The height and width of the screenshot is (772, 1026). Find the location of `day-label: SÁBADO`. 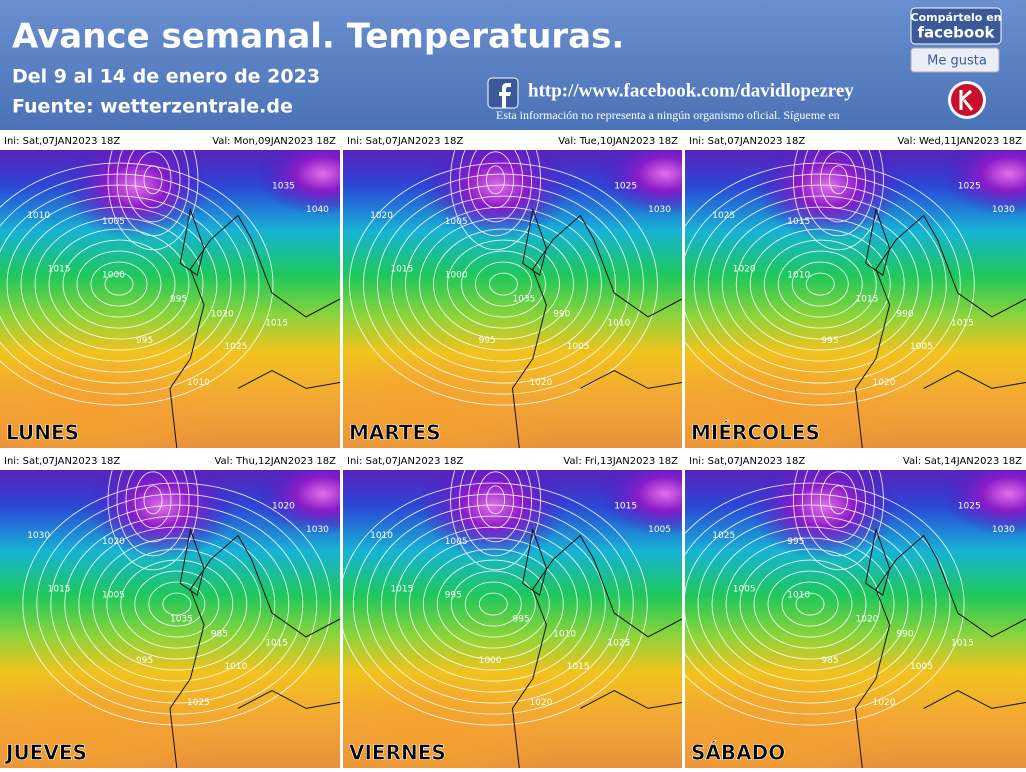

day-label: SÁBADO is located at coordinates (738, 753).